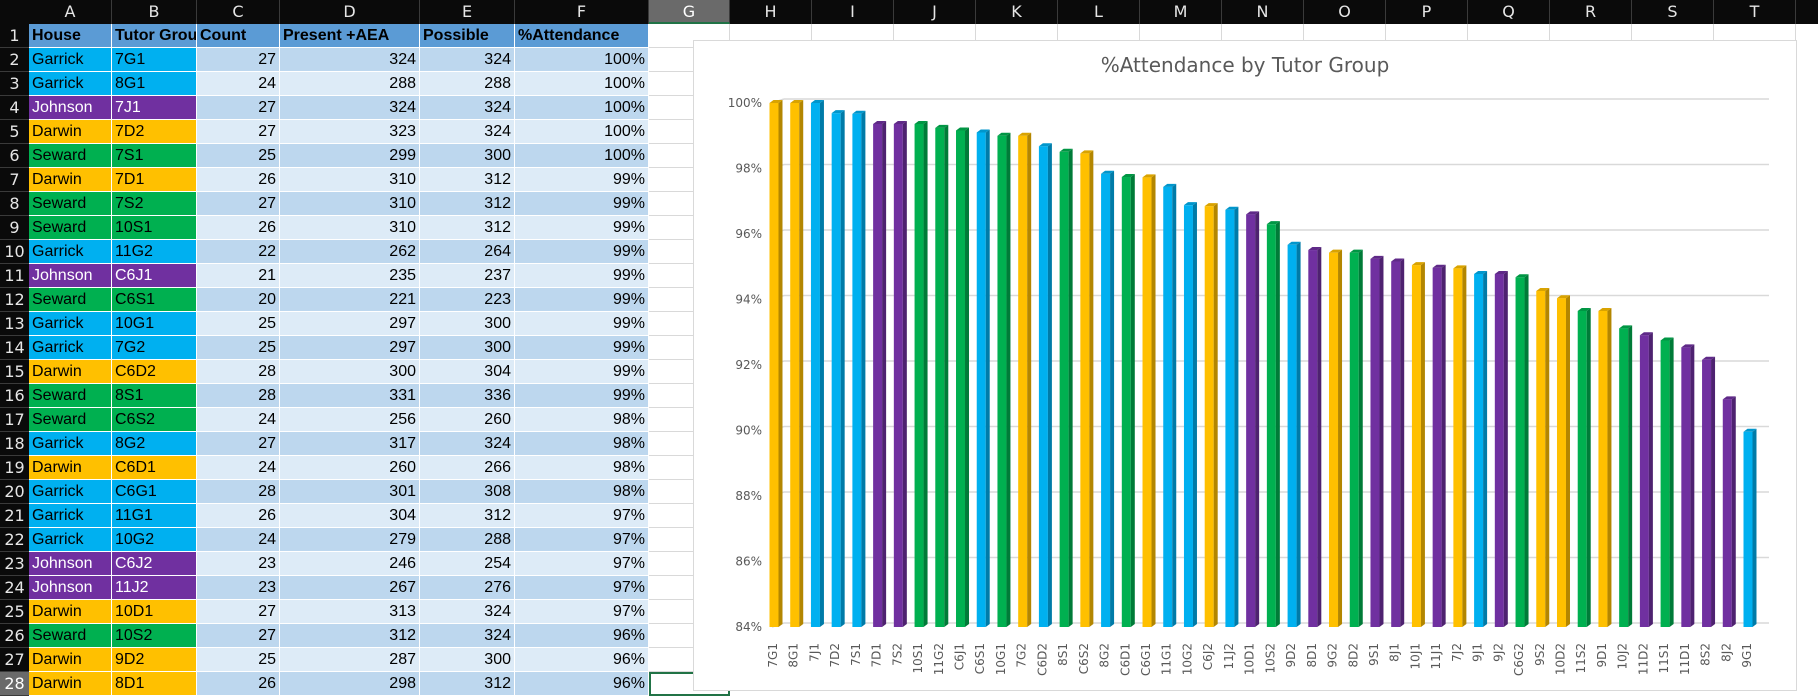 The image size is (1818, 696). Describe the element at coordinates (350, 300) in the screenshot. I see `table-cell-present-aea: 221` at that location.